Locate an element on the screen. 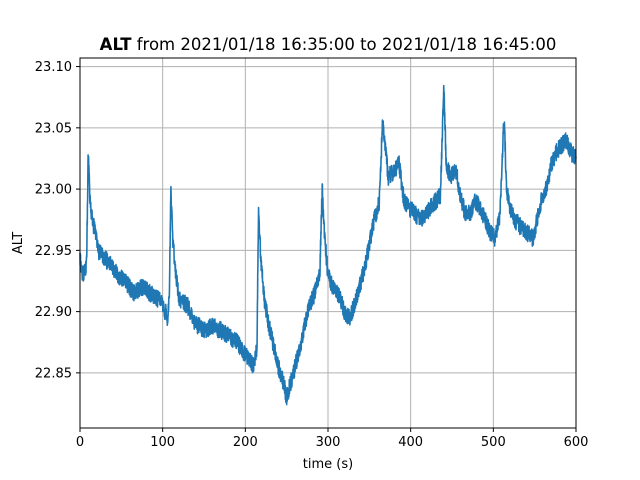 The image size is (640, 480). x-tick-label: 100 is located at coordinates (162, 442).